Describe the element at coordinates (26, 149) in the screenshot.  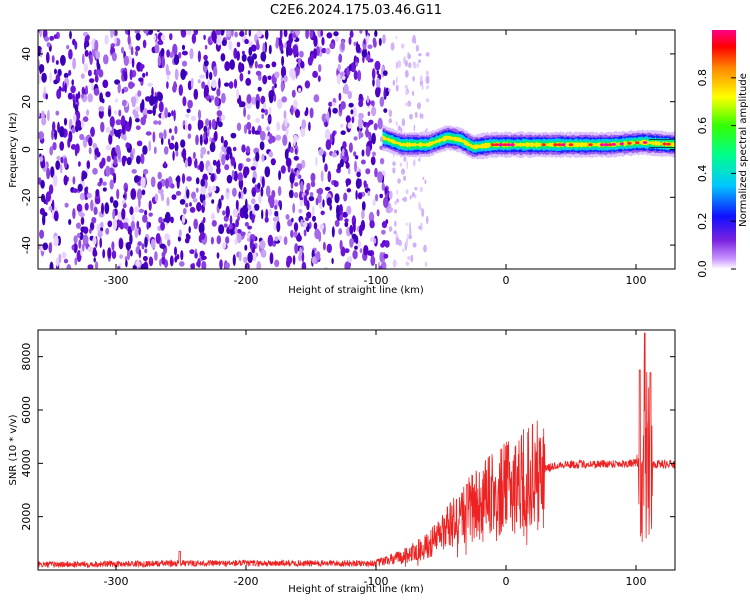
I see `y-tick-label: 0` at that location.